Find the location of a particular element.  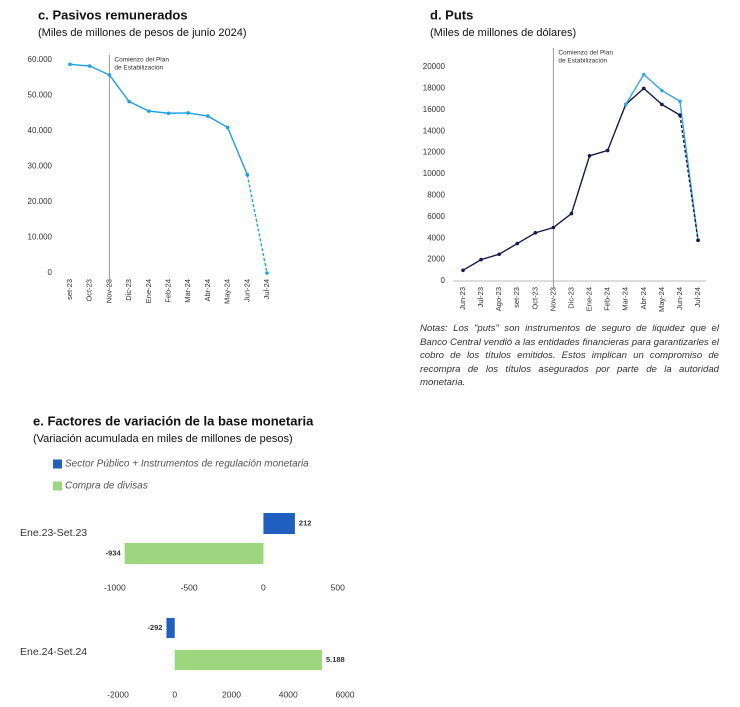

value-label: -292 is located at coordinates (154, 627).